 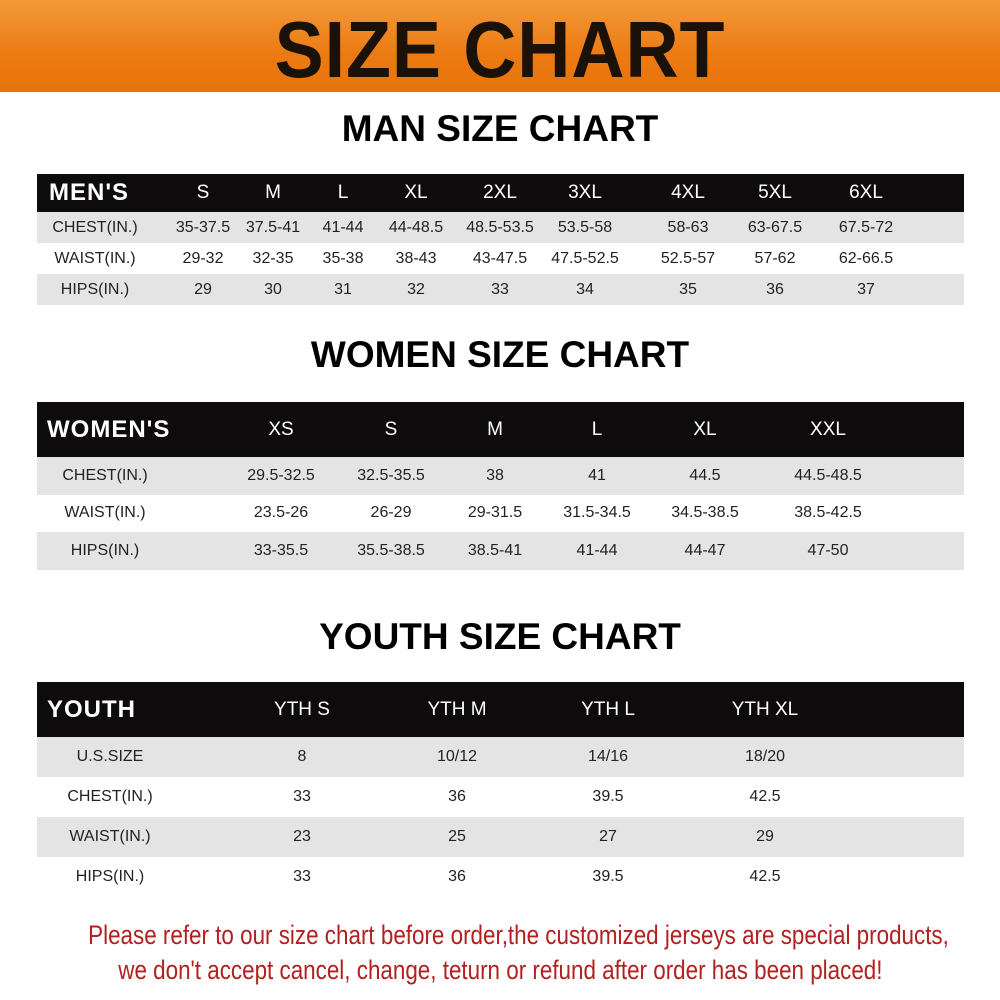 I want to click on size-header-cell: XXL, so click(x=828, y=429).